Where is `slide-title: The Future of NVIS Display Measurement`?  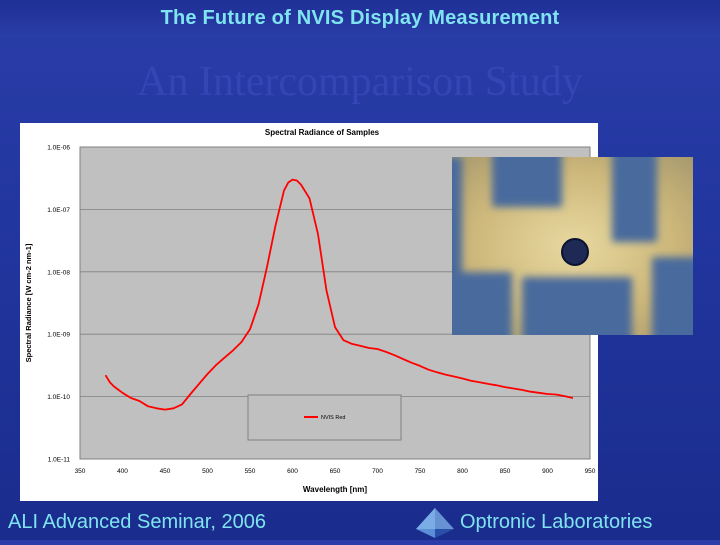
slide-title: The Future of NVIS Display Measurement is located at coordinates (360, 18).